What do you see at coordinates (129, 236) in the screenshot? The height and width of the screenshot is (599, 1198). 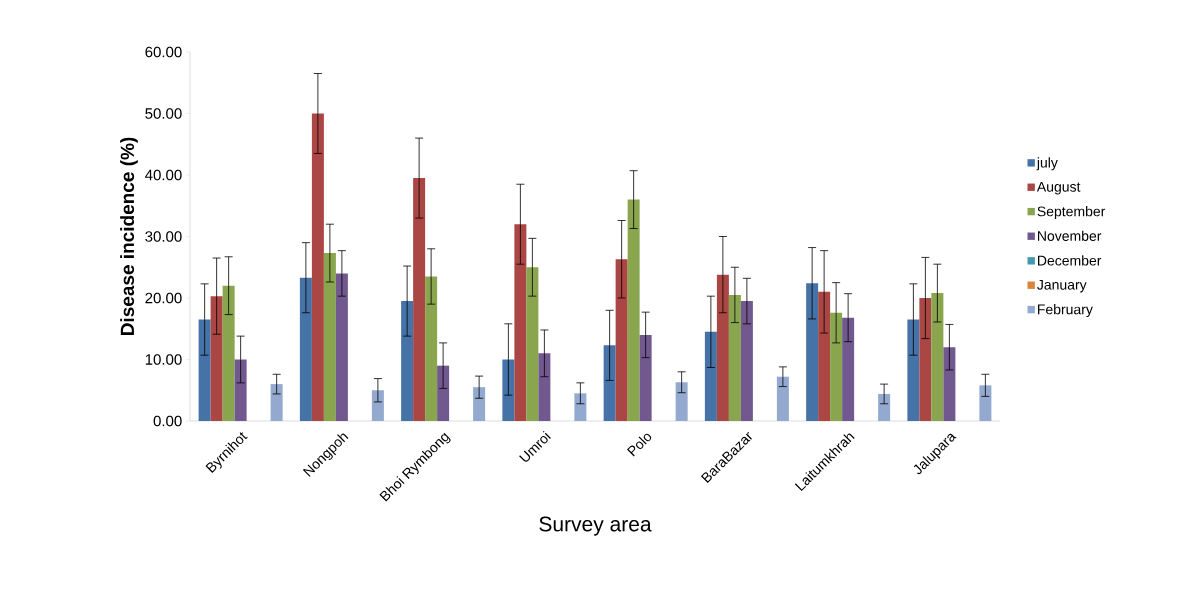 I see `y-axis-title: Disease incidence (%)` at bounding box center [129, 236].